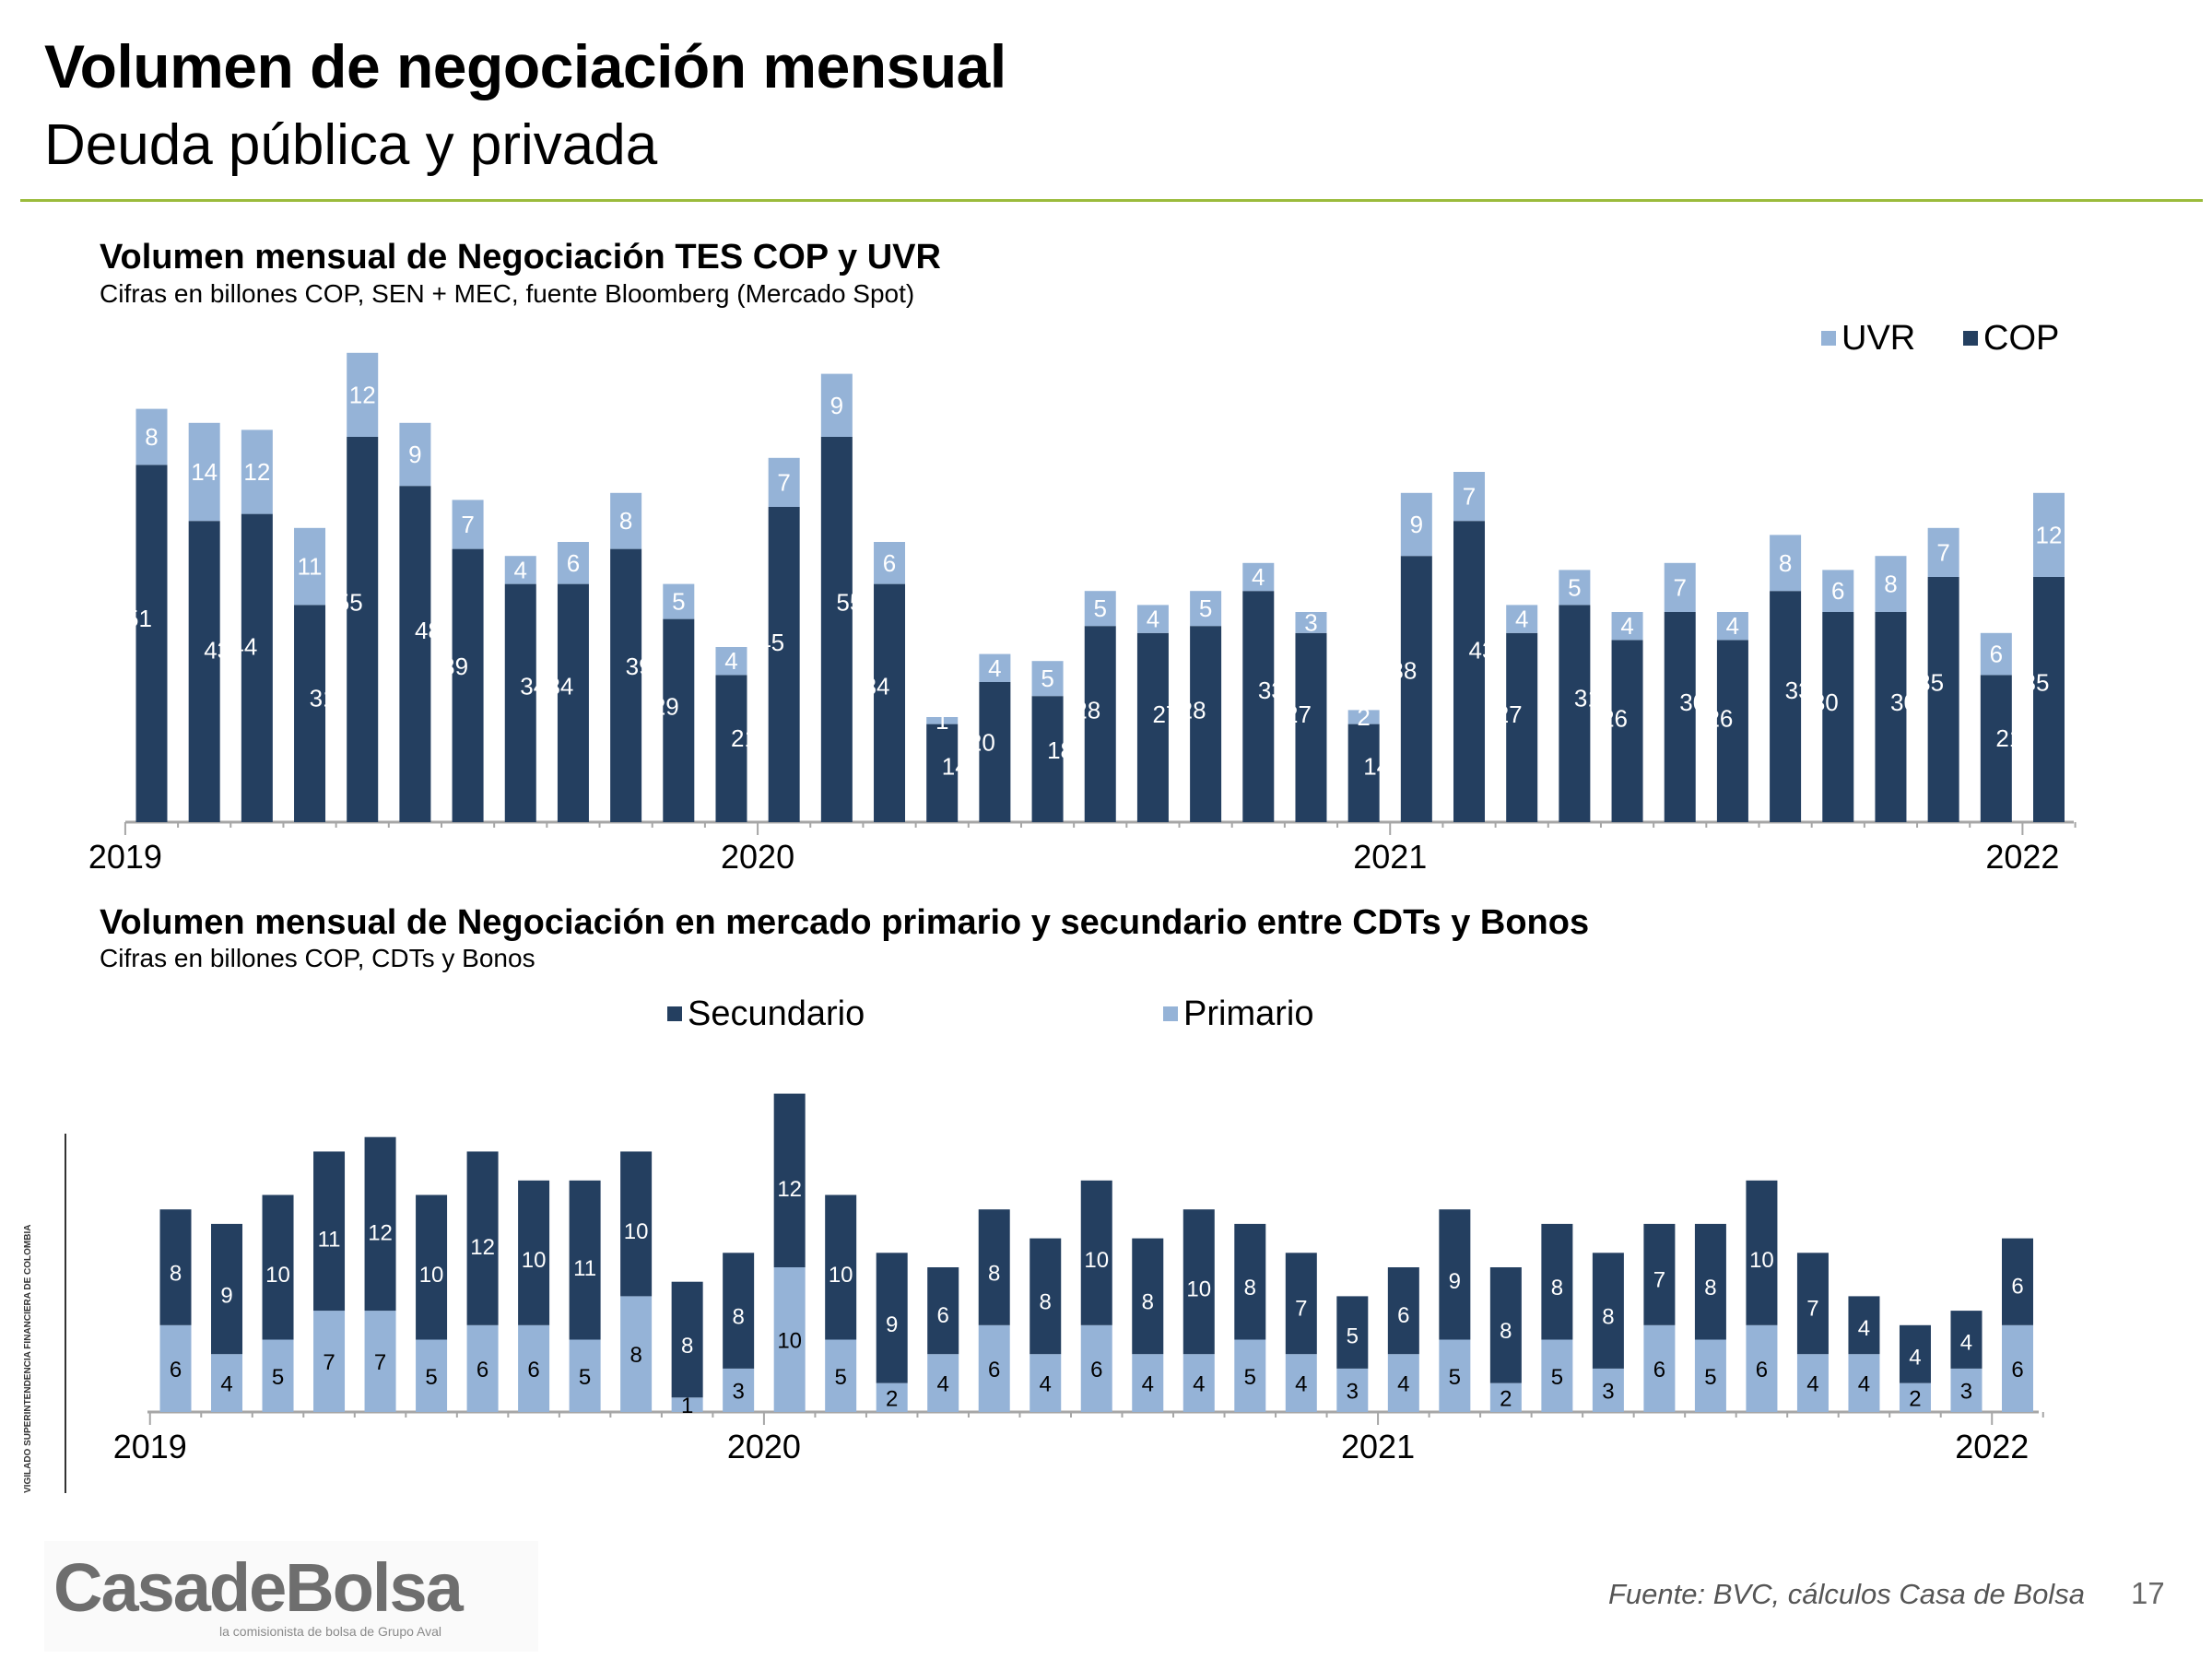  Describe the element at coordinates (1812, 1309) in the screenshot. I see `data-label-secundario: 7` at that location.